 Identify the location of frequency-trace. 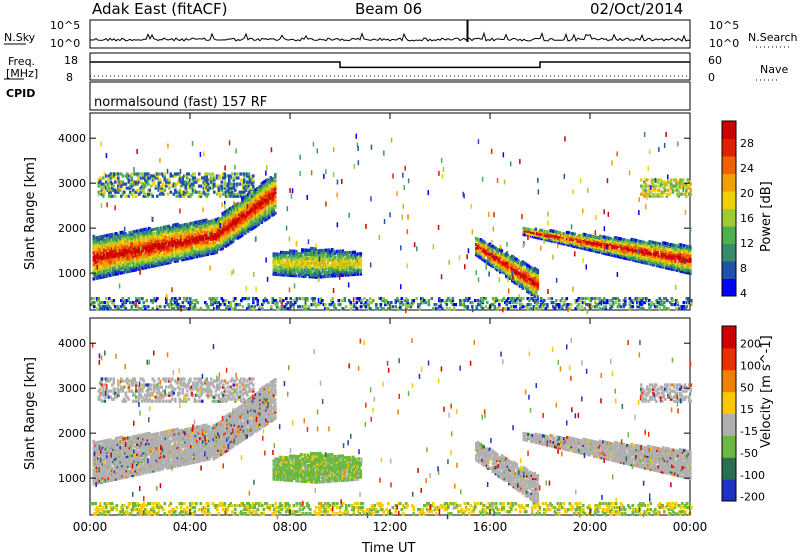
(390, 64).